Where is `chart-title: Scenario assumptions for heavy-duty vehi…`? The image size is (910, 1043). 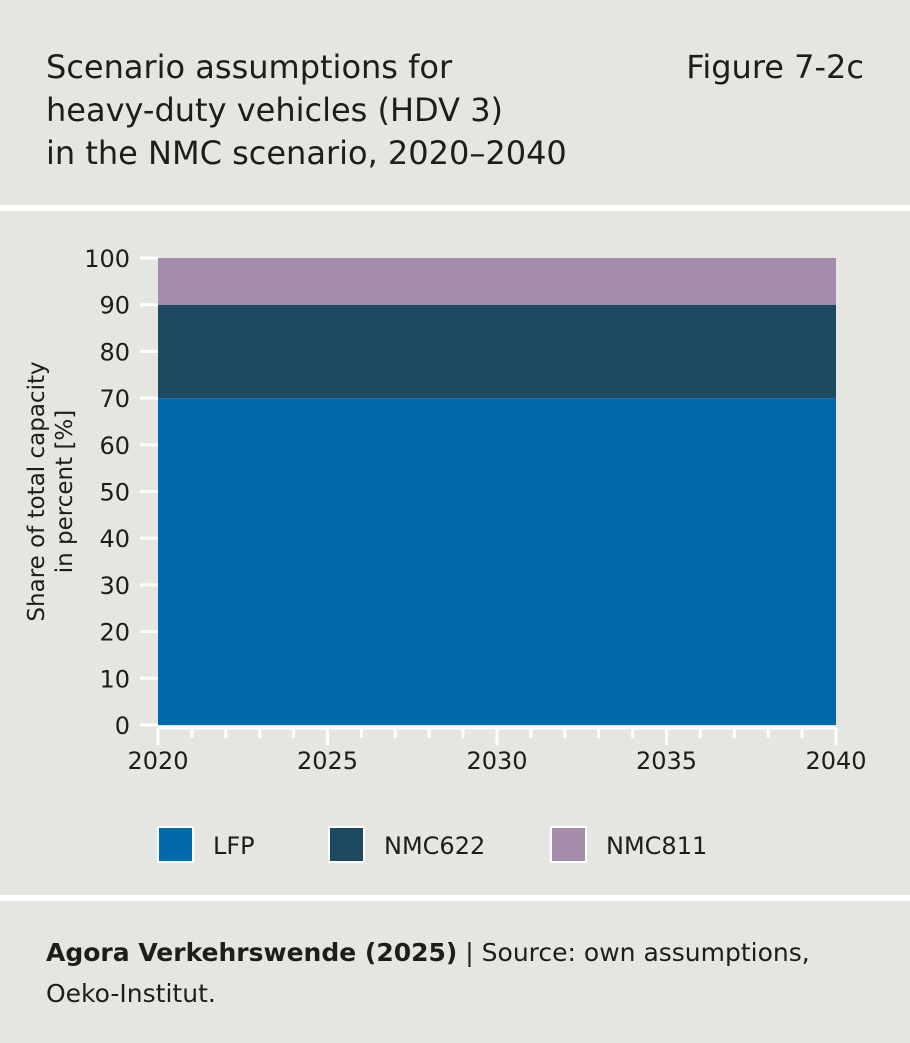 chart-title: Scenario assumptions for heavy-duty vehi… is located at coordinates (306, 110).